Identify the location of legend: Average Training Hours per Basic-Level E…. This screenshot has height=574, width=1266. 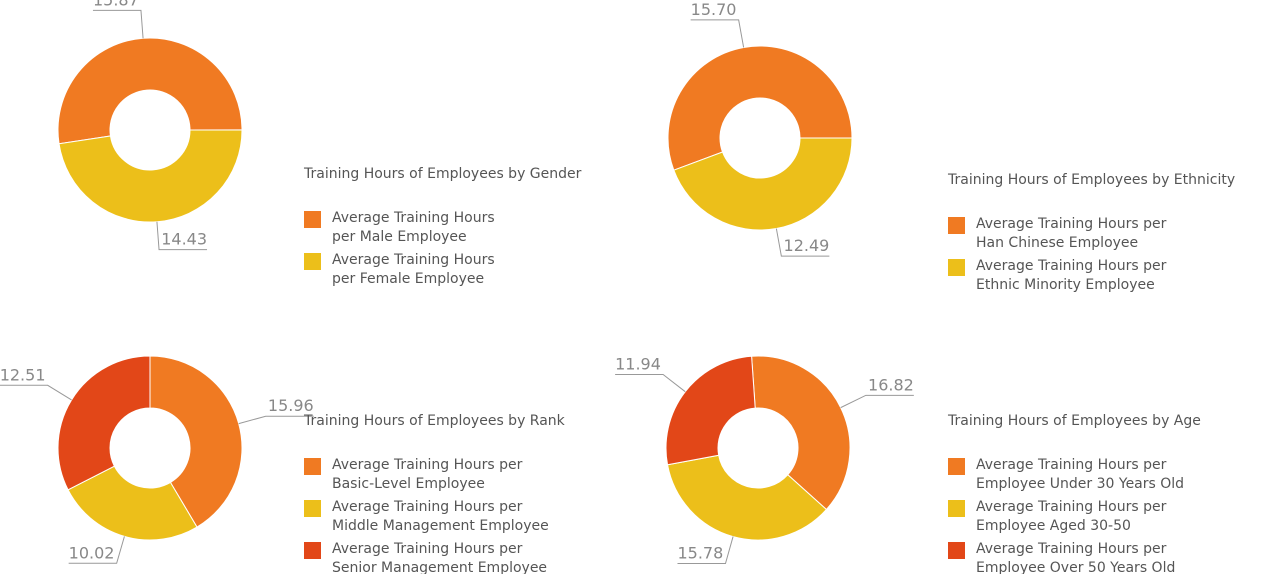
(435, 515).